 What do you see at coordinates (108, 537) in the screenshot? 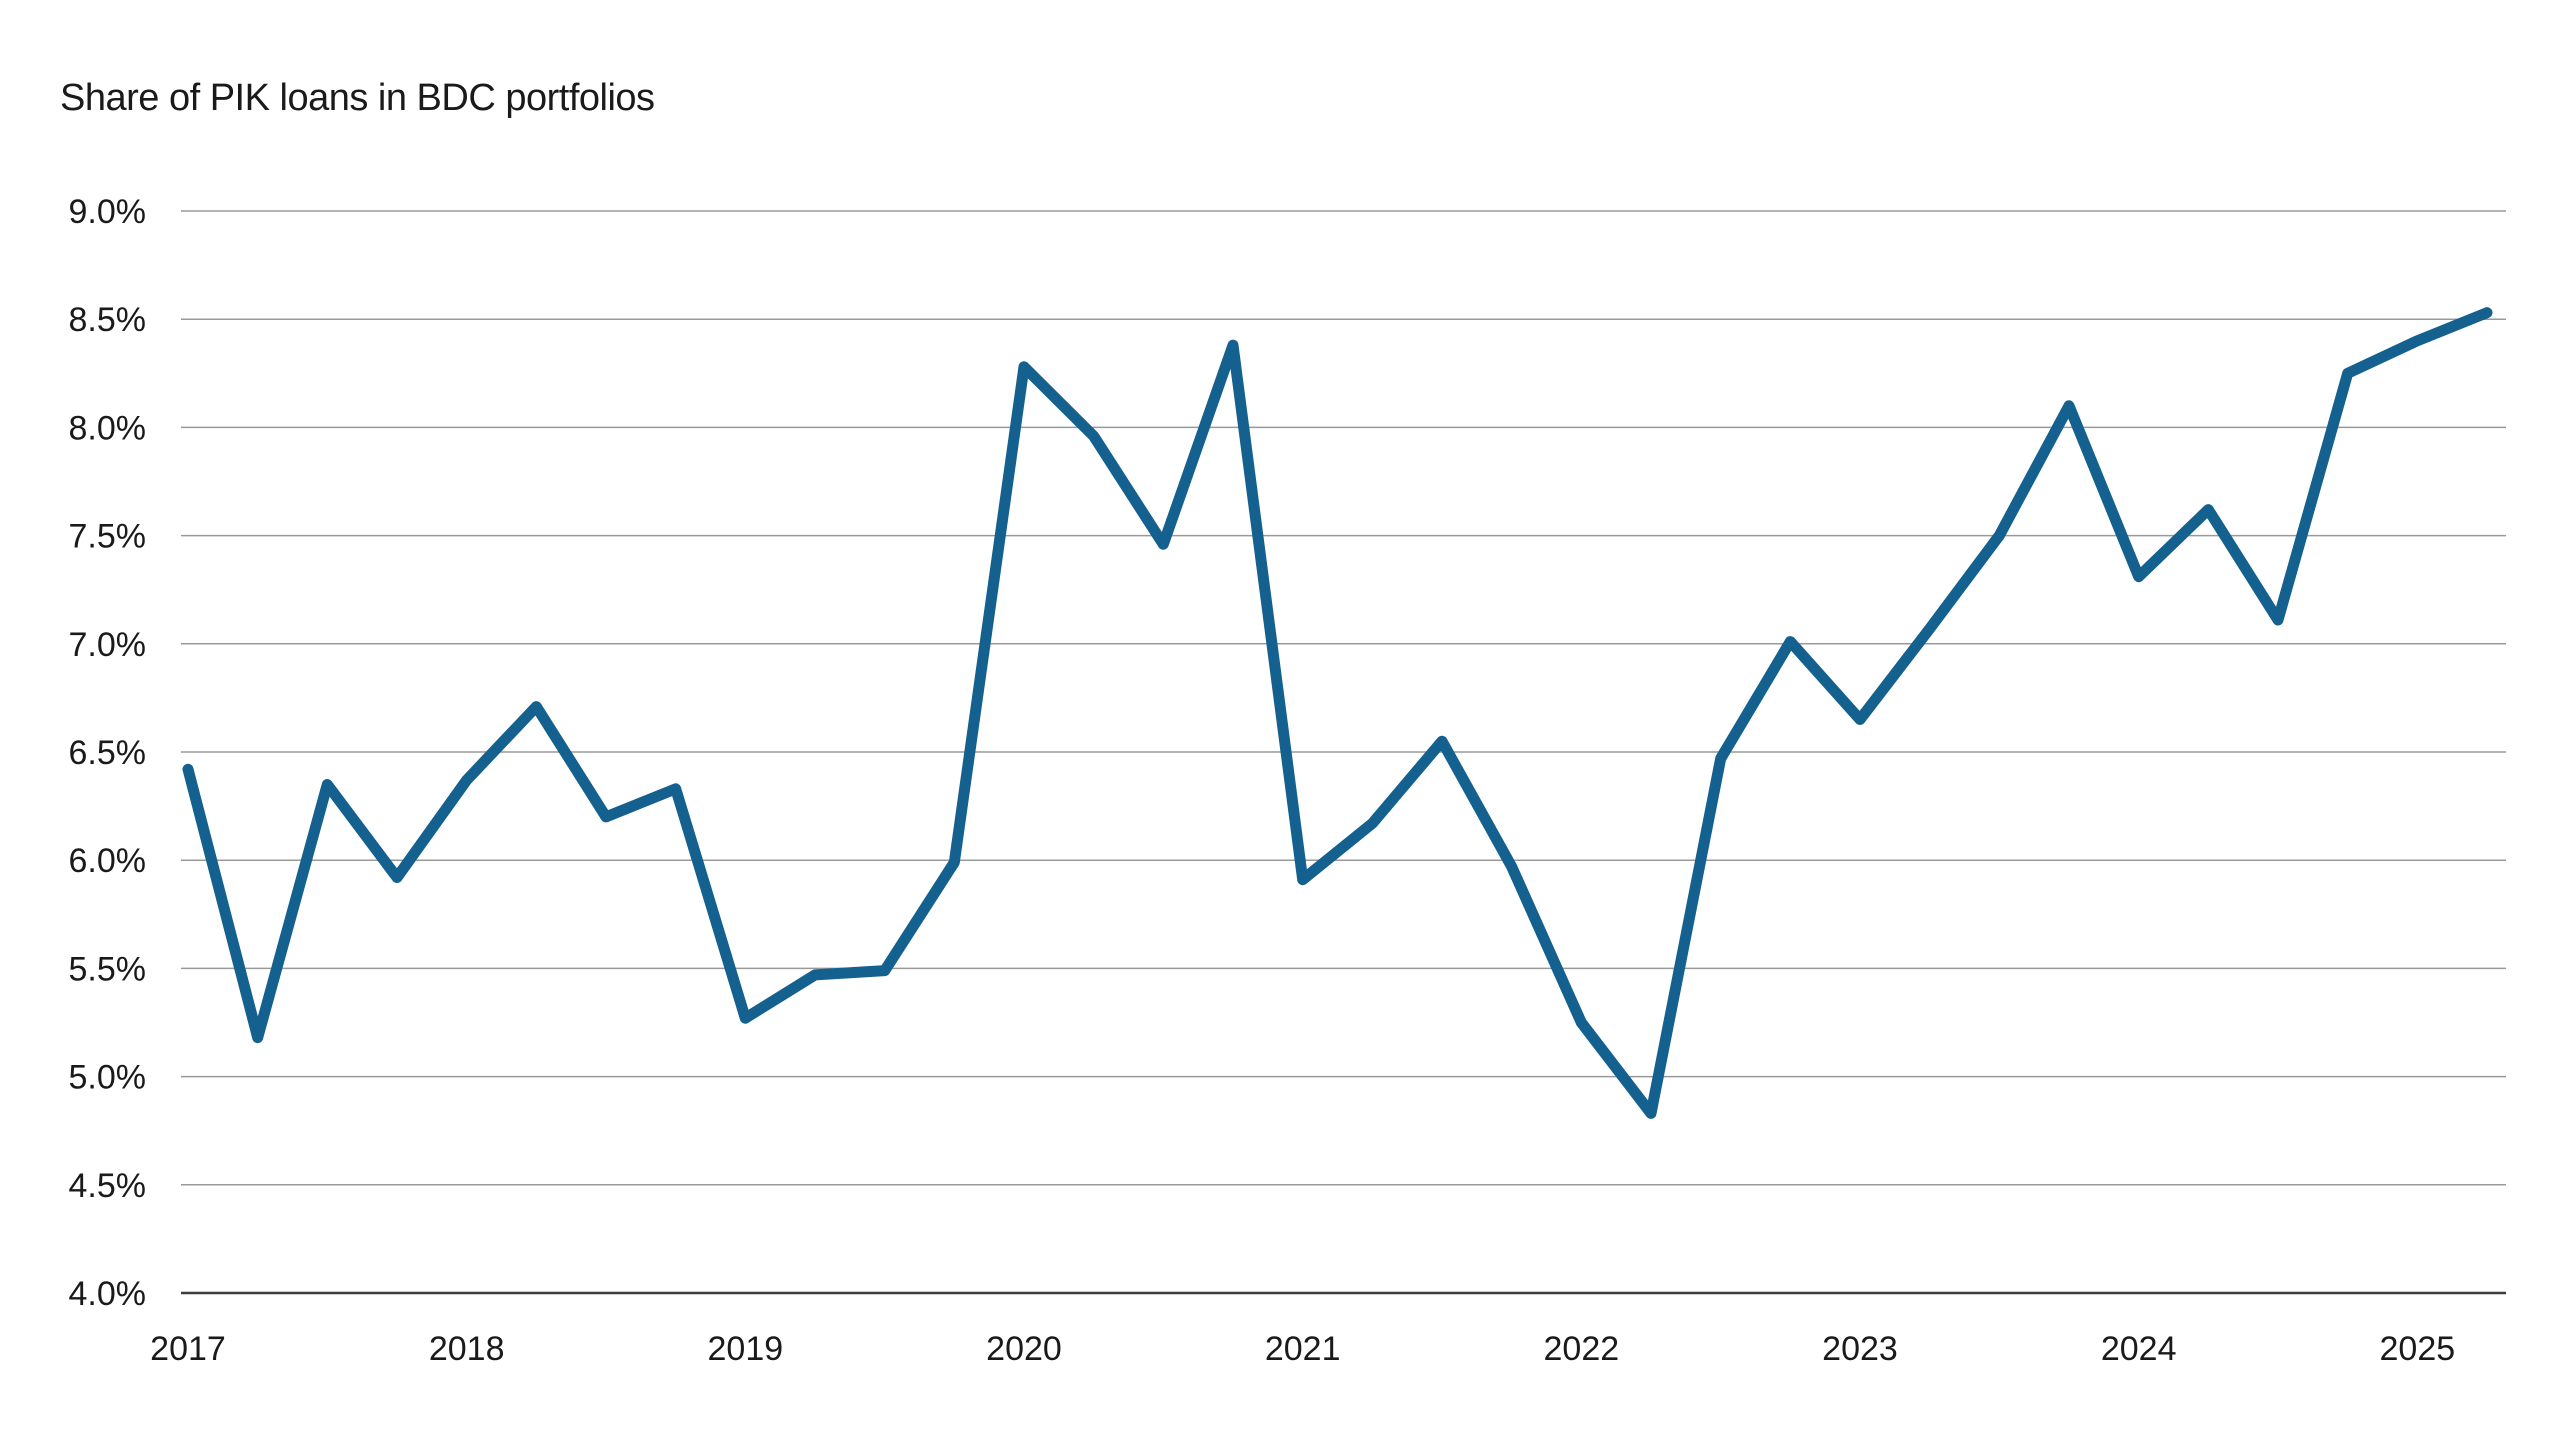
I see `y-tick-label: 7.5%` at bounding box center [108, 537].